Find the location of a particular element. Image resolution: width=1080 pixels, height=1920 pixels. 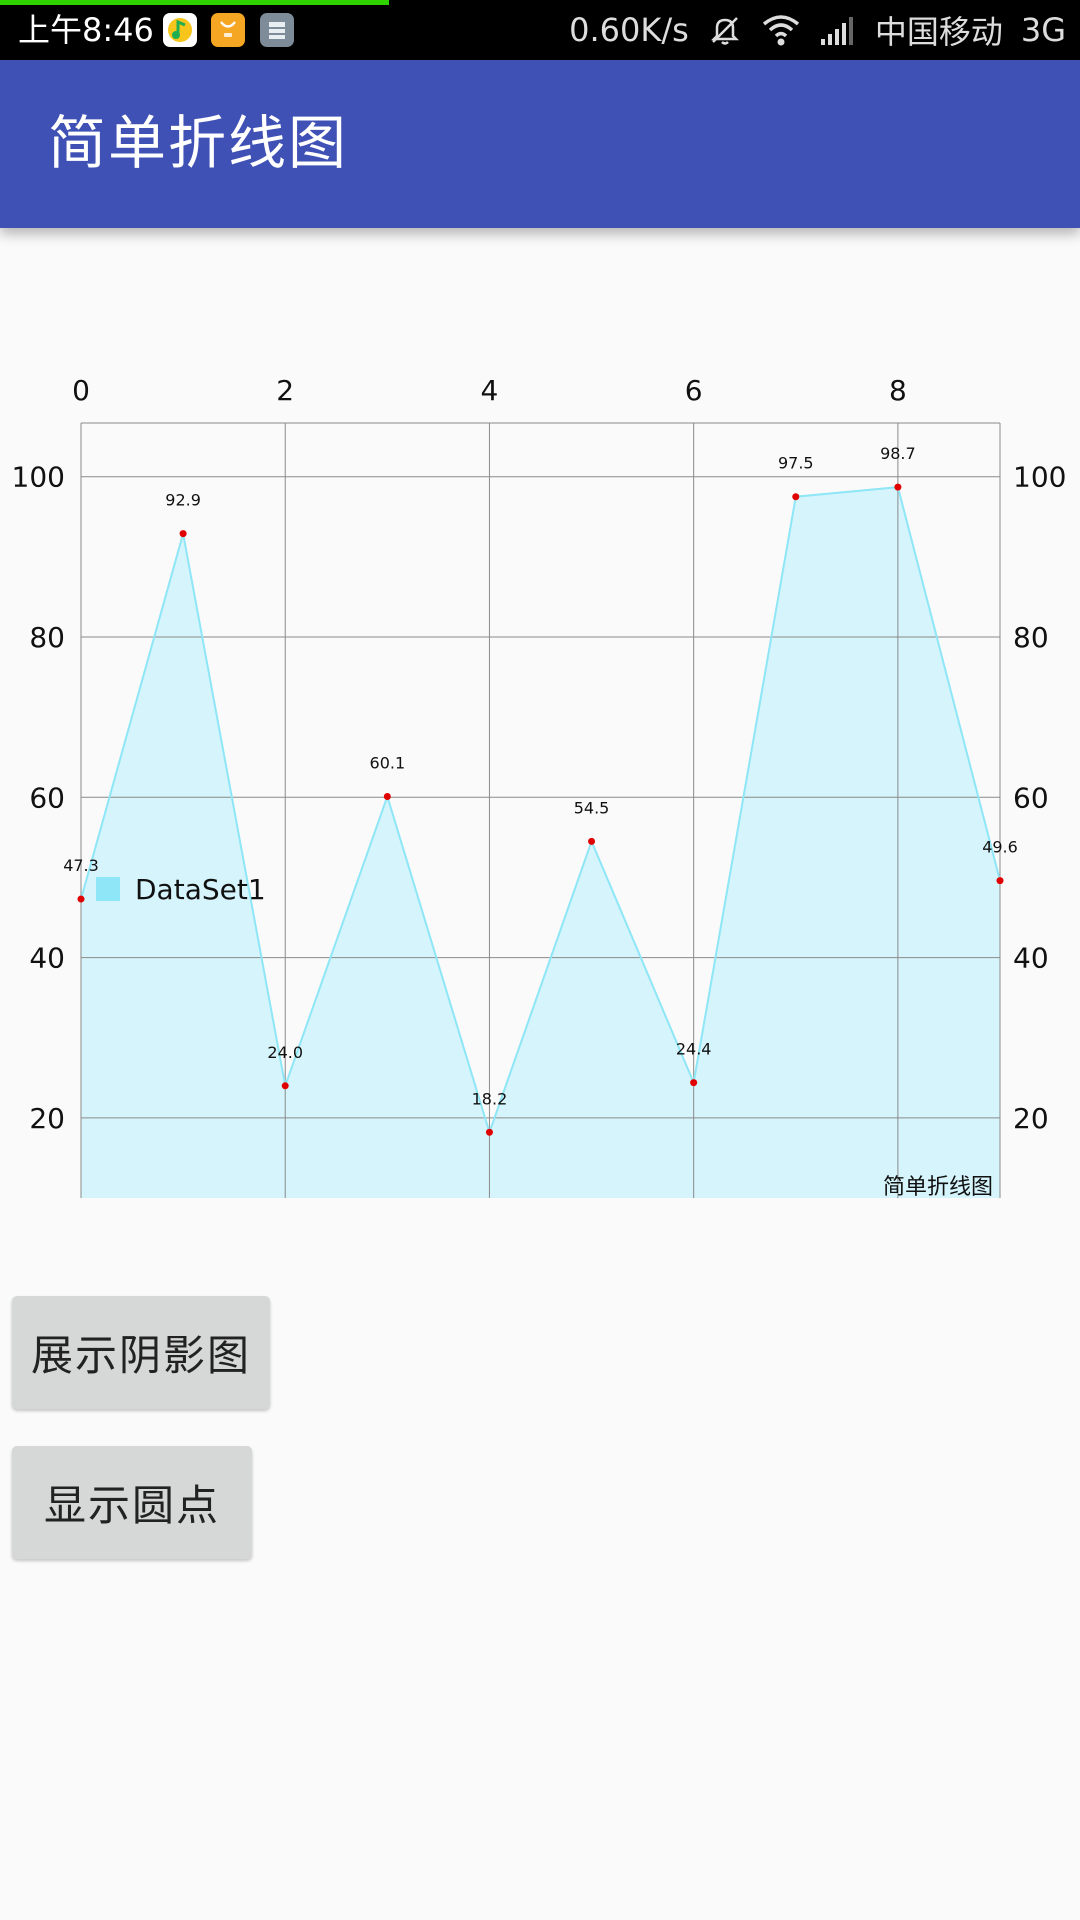

x-tick-label: 6 is located at coordinates (694, 390).